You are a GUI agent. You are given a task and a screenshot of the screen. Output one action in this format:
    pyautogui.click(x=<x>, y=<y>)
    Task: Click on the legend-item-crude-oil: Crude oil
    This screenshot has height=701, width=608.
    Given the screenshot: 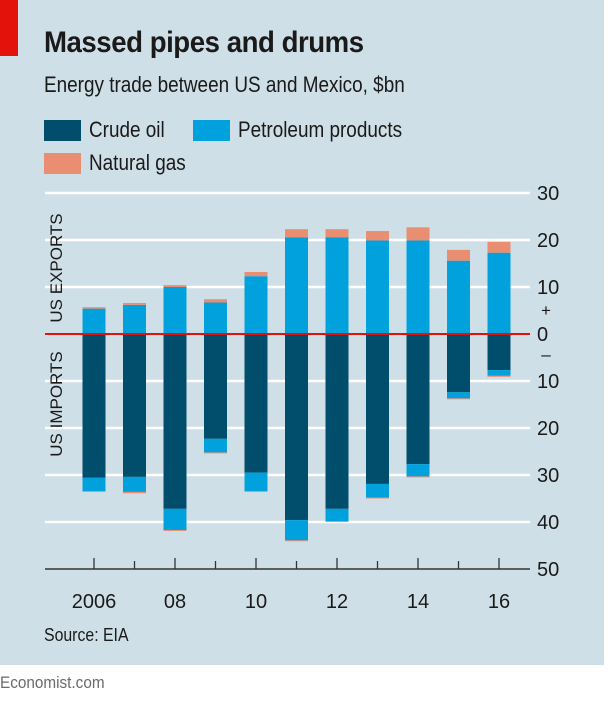 What is the action you would take?
    pyautogui.click(x=110, y=130)
    